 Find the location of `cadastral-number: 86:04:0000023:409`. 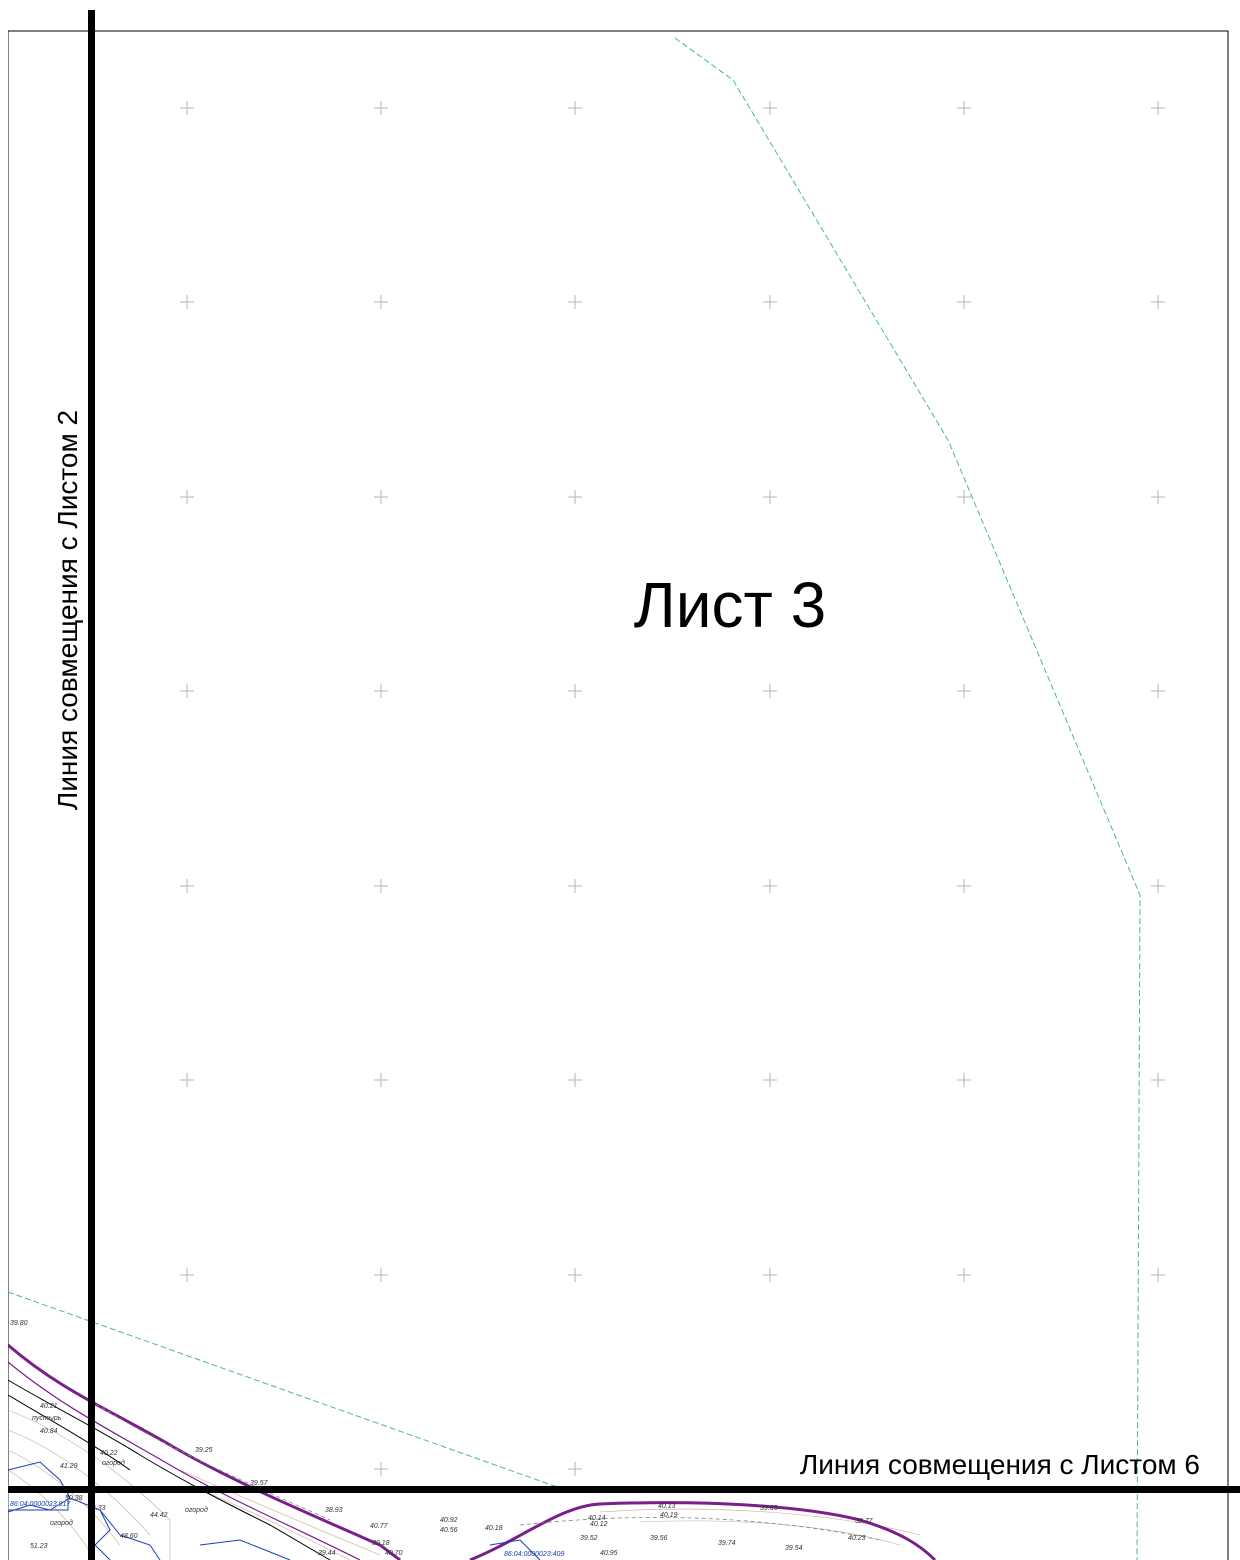

cadastral-number: 86:04:0000023:409 is located at coordinates (534, 1554).